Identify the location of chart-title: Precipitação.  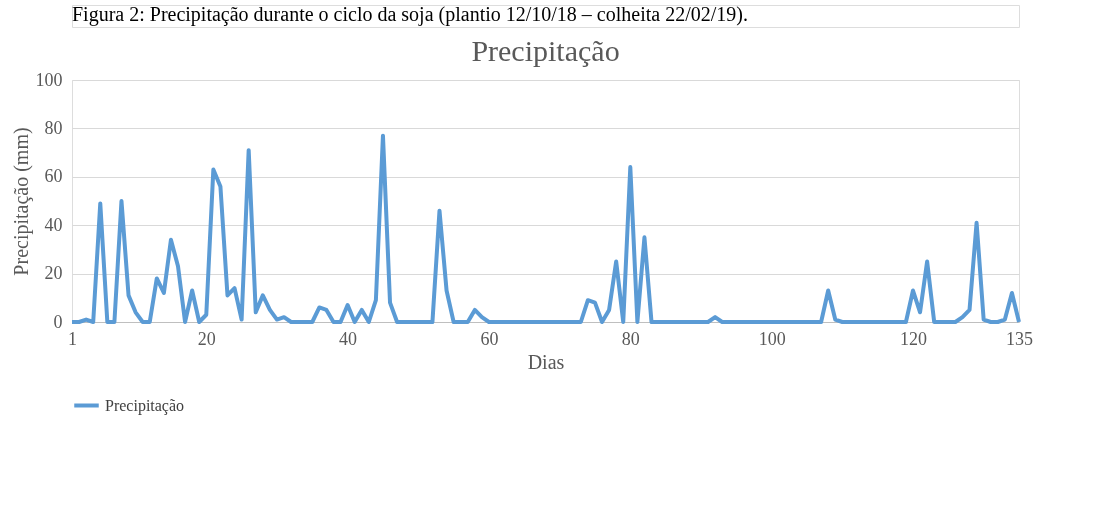
(545, 50).